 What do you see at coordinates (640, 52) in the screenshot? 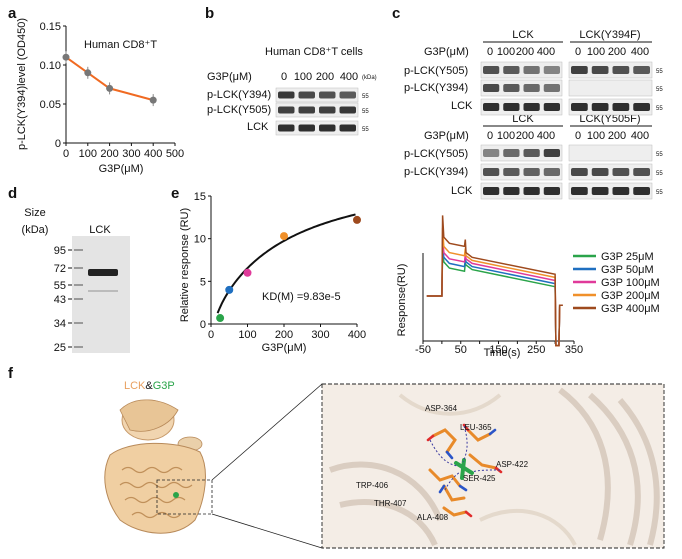
I see `panel-c-conc: 400` at bounding box center [640, 52].